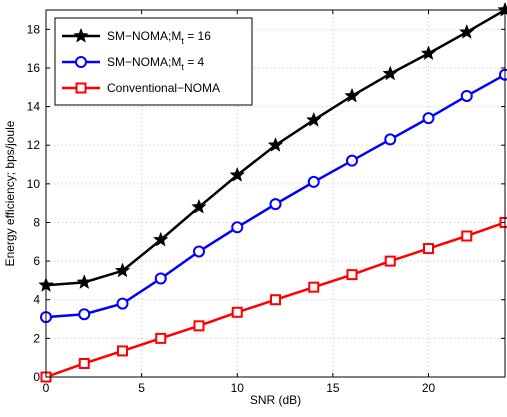  I want to click on y-tick-label: 14, so click(34, 107).